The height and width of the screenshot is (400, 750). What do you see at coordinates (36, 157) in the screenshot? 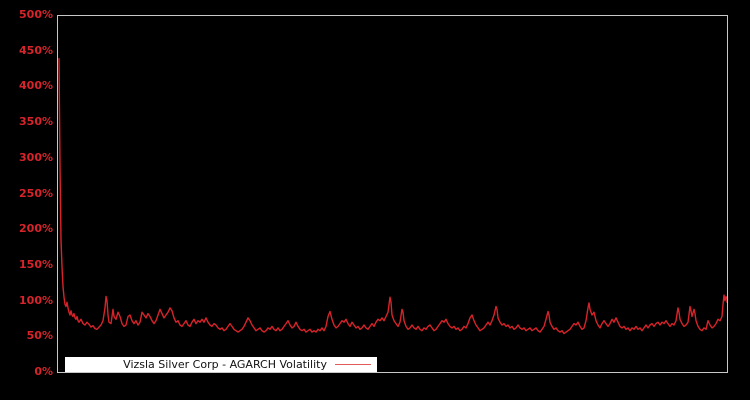
I see `y-tick-label: 300%` at bounding box center [36, 157].